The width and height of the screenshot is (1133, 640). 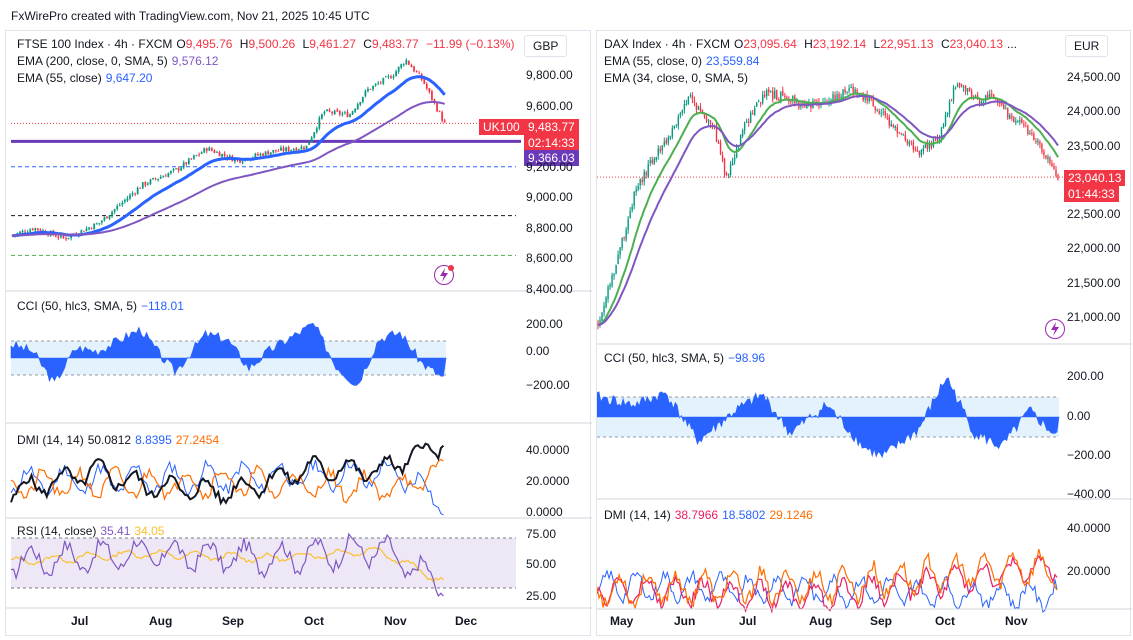 What do you see at coordinates (551, 143) in the screenshot?
I see `ftse-countdown-tag: 02:14:33` at bounding box center [551, 143].